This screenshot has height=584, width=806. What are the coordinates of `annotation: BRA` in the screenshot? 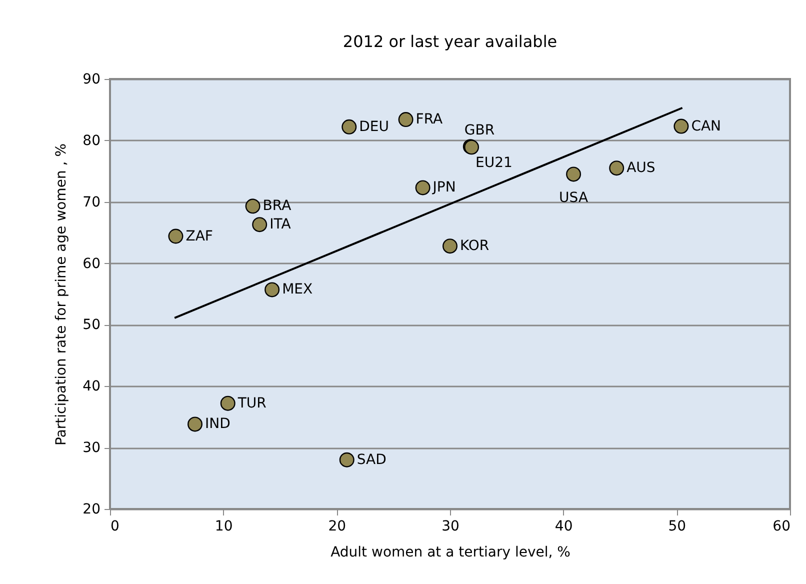 It's located at (277, 206).